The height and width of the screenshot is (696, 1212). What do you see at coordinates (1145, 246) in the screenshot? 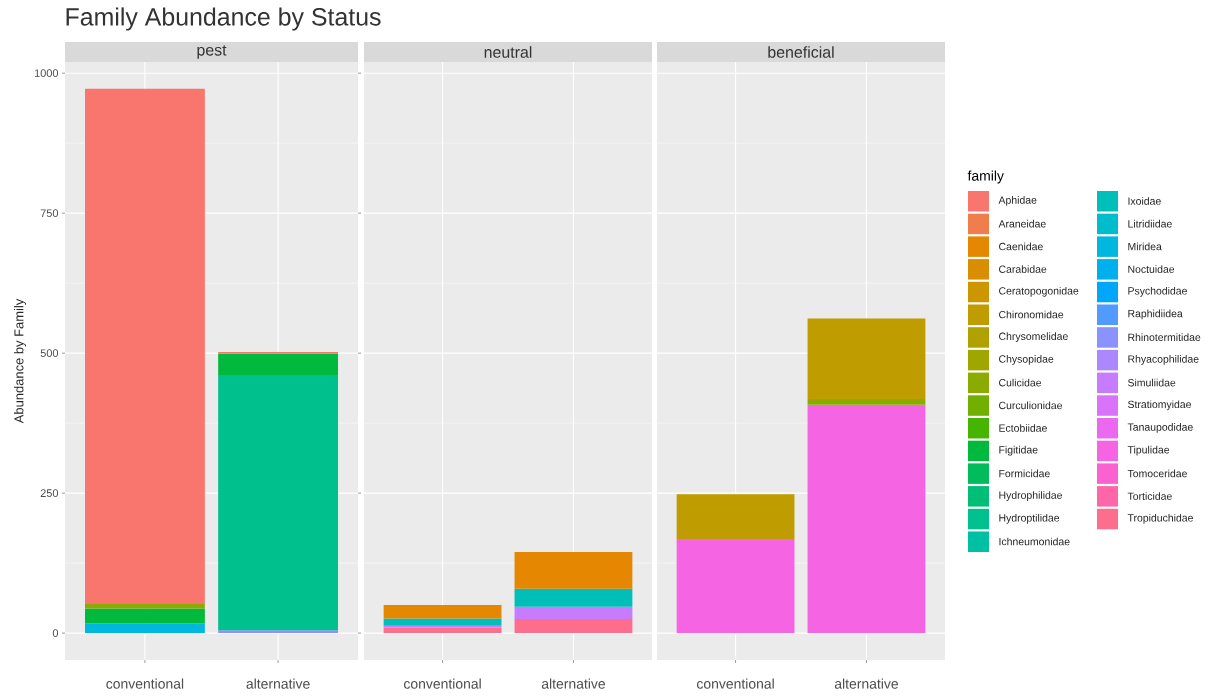
I see `legend-label: Miridea` at bounding box center [1145, 246].